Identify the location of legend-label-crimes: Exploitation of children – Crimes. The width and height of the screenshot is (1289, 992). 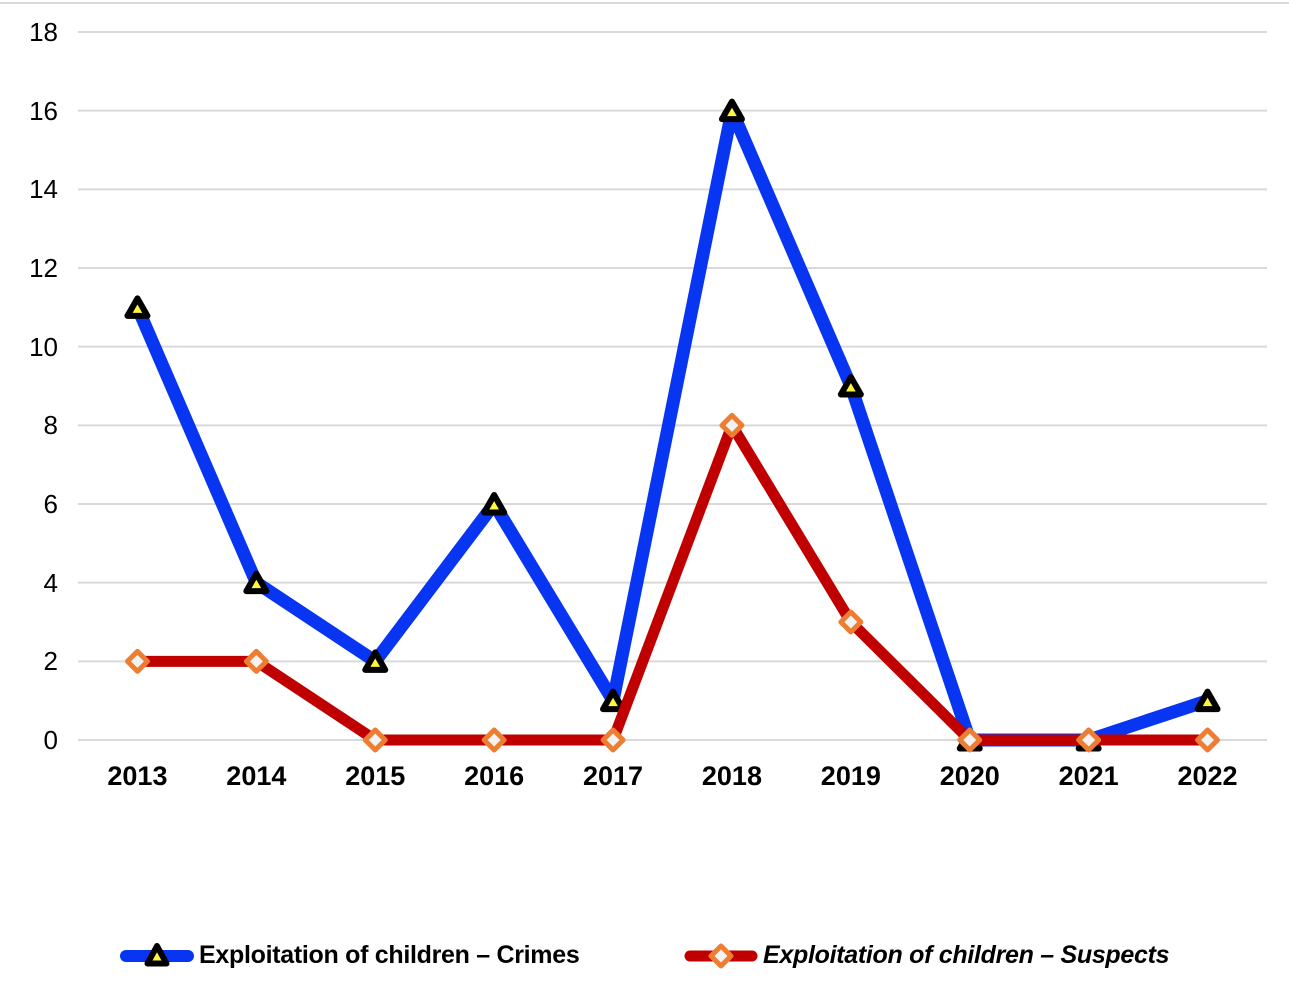
(389, 955).